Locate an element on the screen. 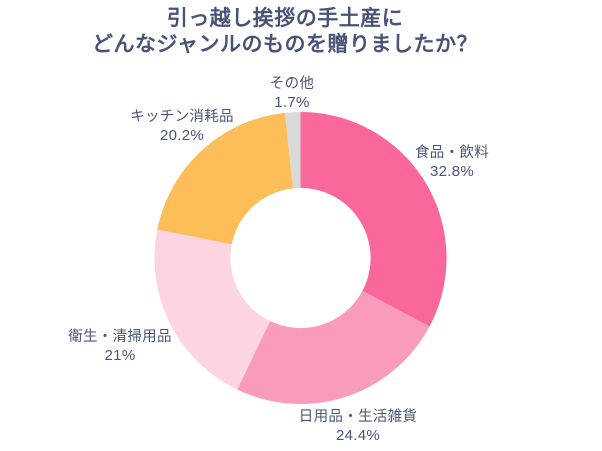 The height and width of the screenshot is (451, 602). slice-label-percent: 20.2% is located at coordinates (182, 135).